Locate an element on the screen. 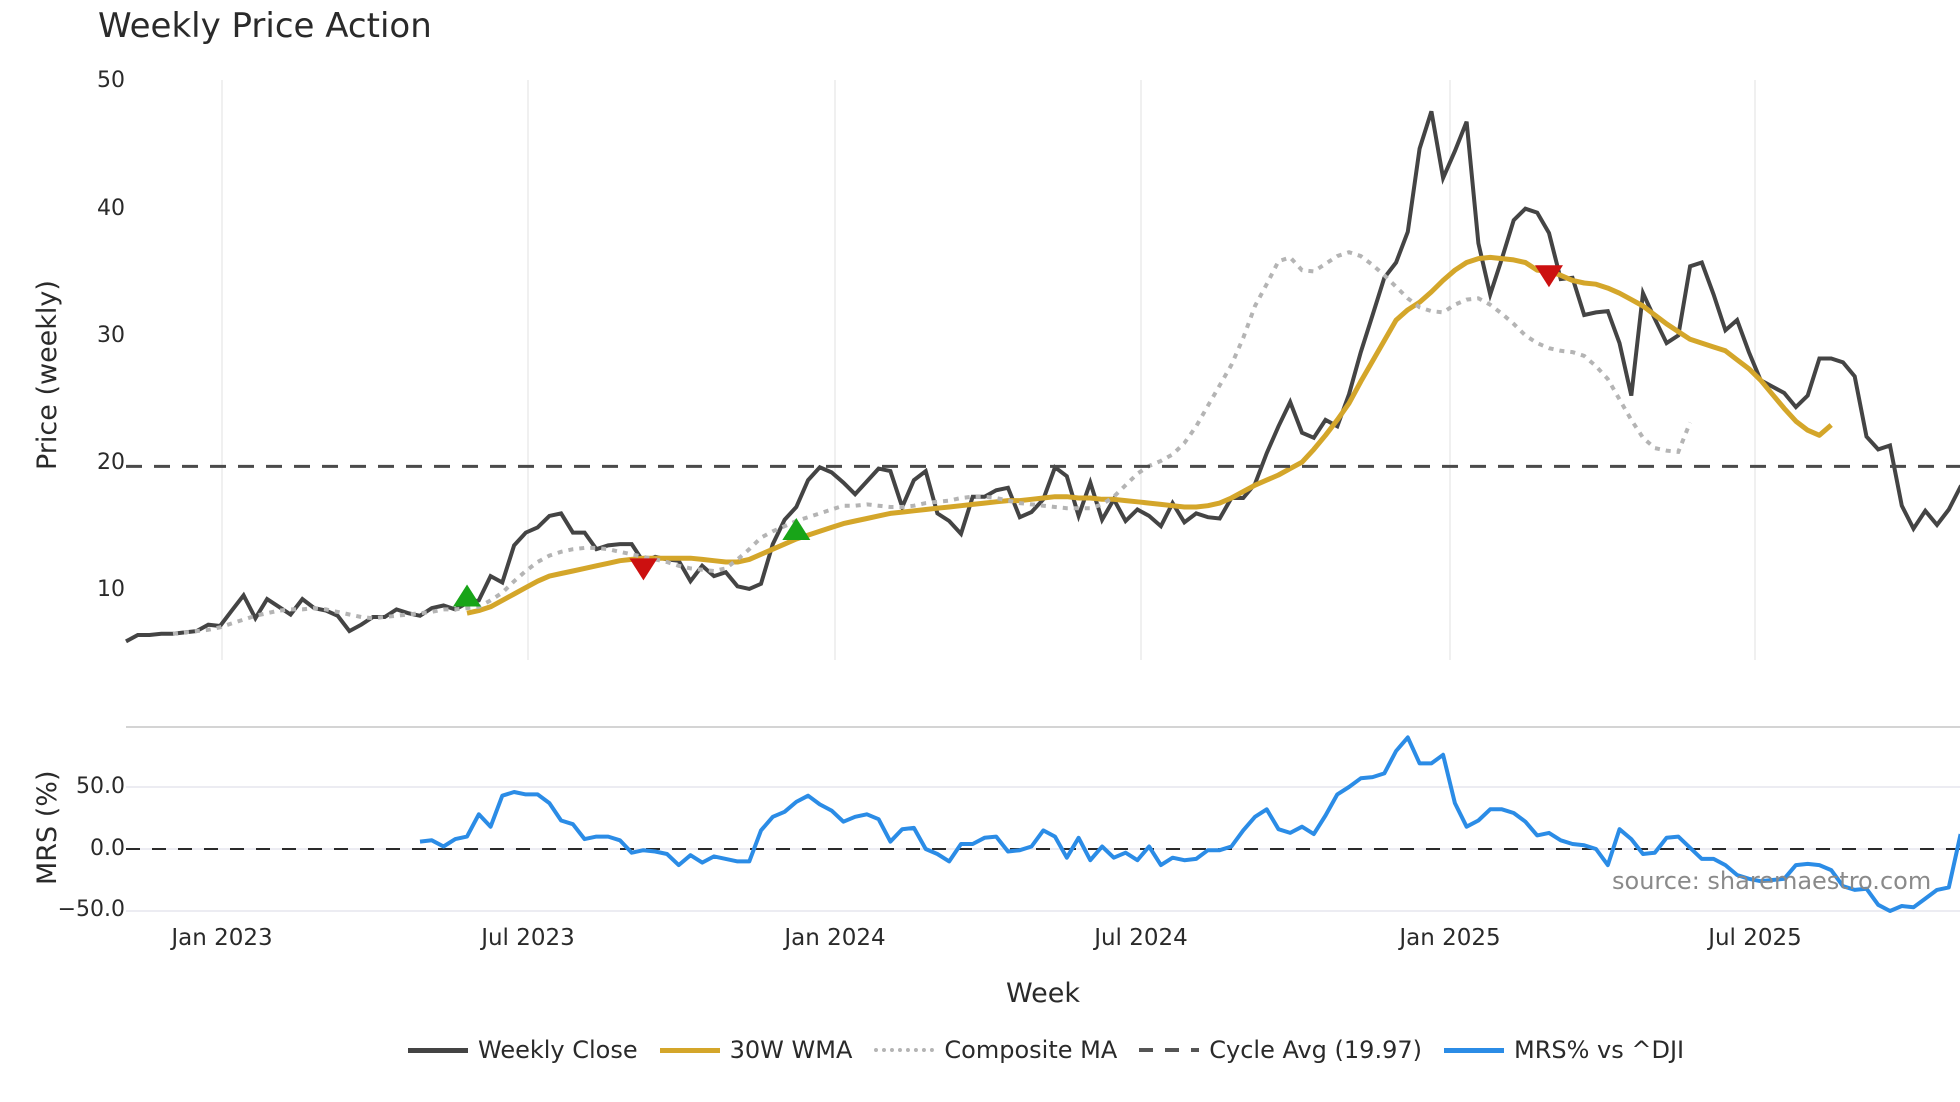  x-tick-jan-2024: Jan 2024 is located at coordinates (835, 938).